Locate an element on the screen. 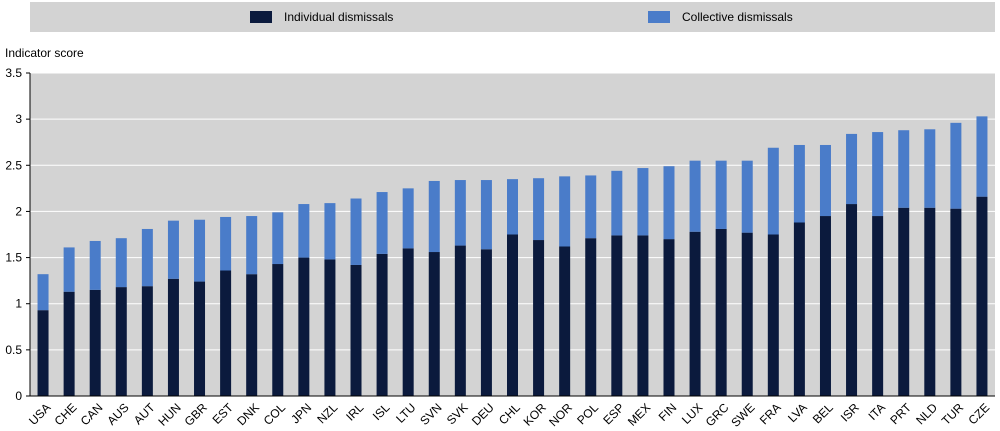  bar-collective-ltu is located at coordinates (408, 218).